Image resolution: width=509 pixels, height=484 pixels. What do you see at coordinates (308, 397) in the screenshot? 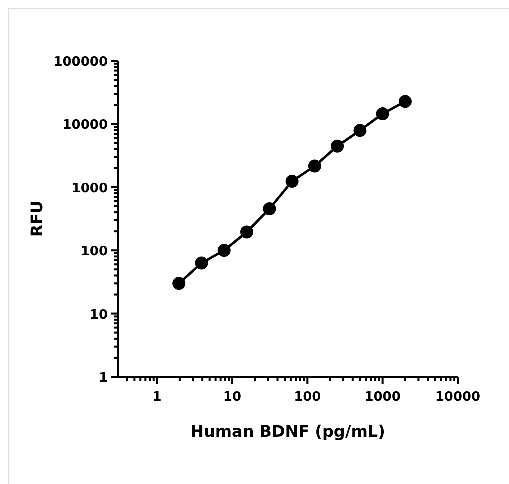
I see `x-tick-label: 100` at bounding box center [308, 397].